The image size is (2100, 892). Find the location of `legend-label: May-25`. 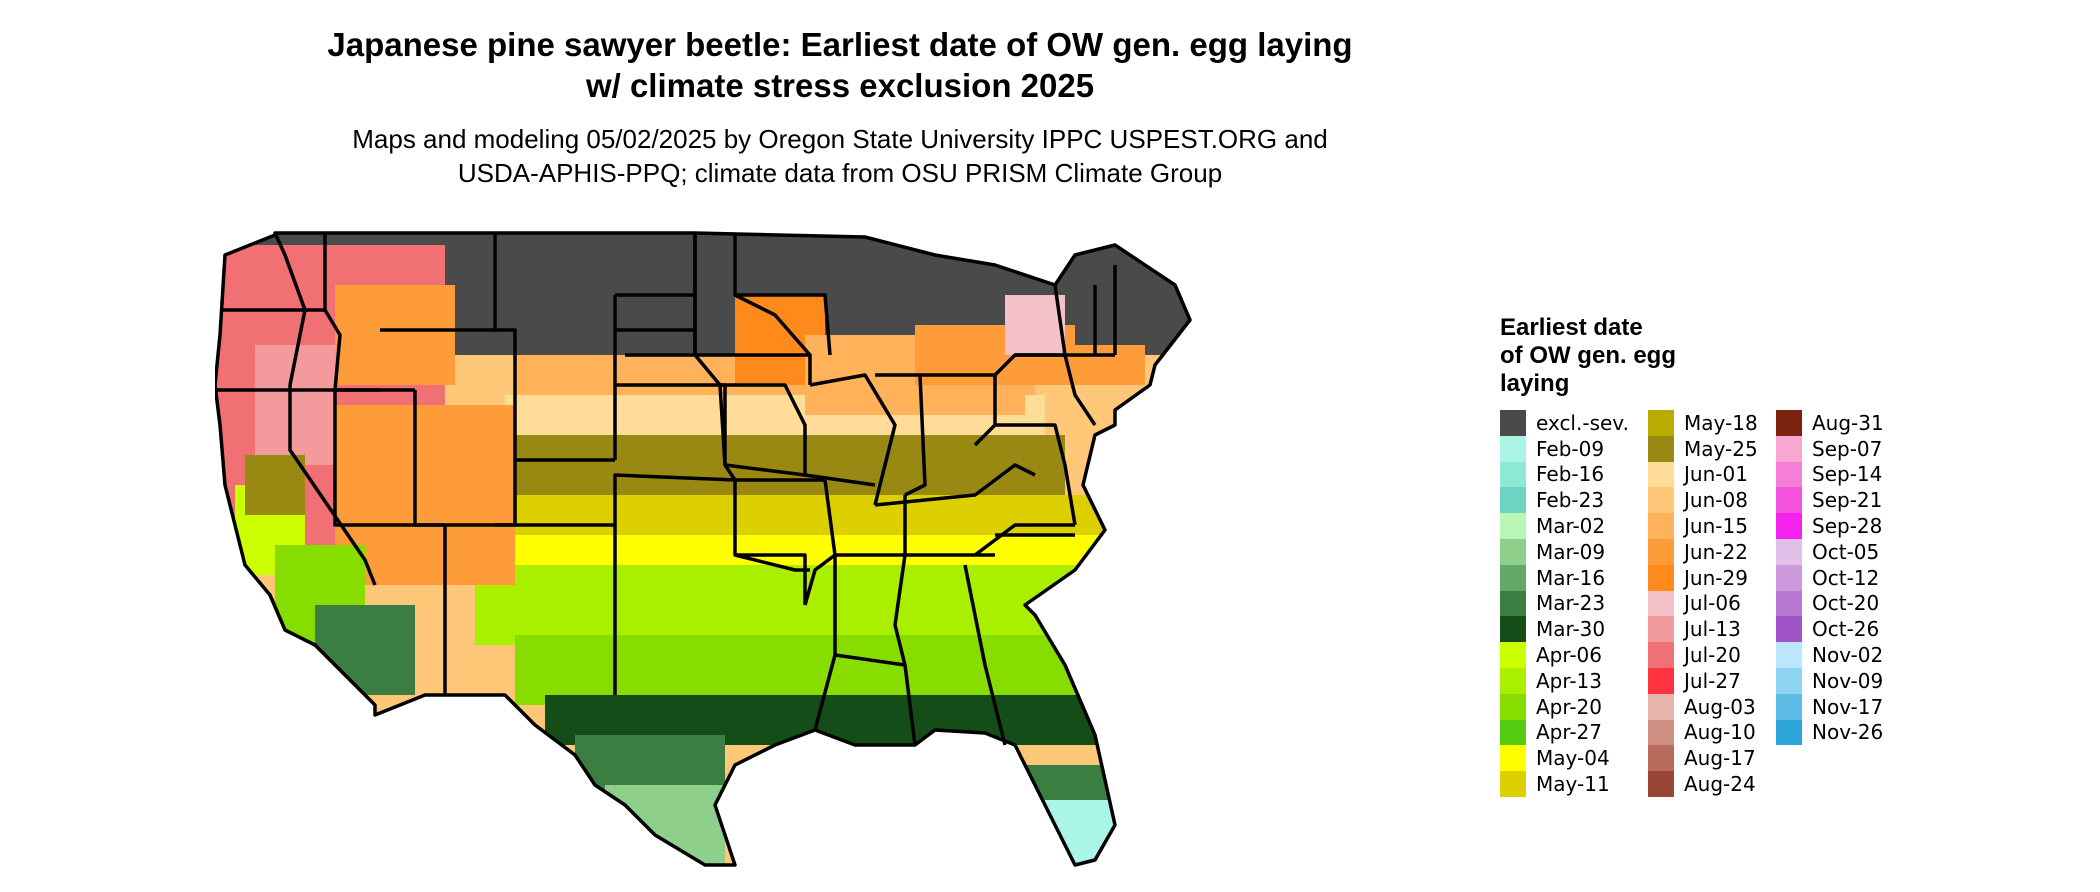

legend-label: May-25 is located at coordinates (1721, 448).